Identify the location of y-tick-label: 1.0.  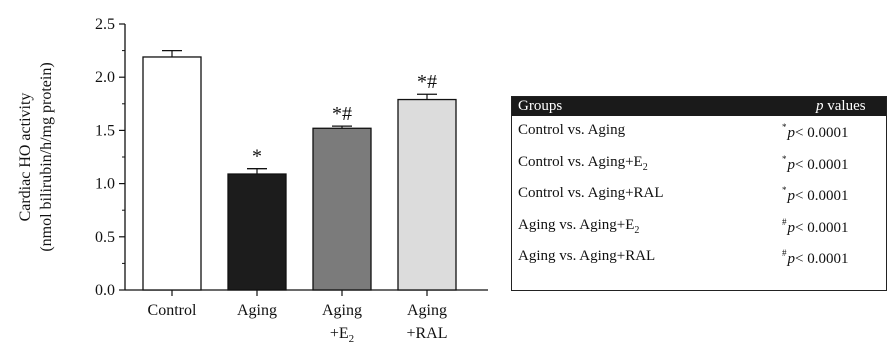
(105, 184).